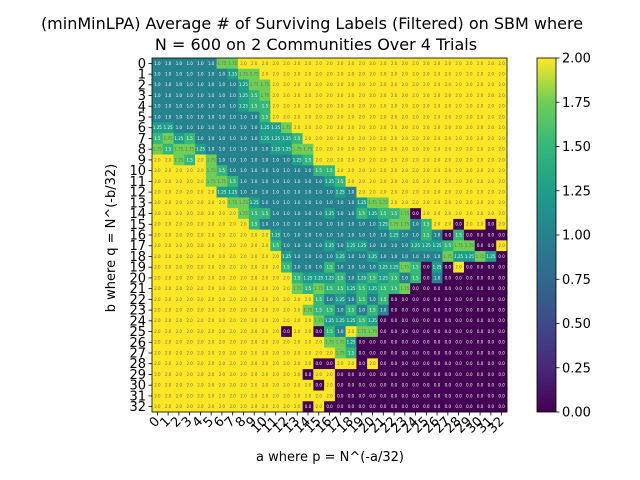 This screenshot has width=640, height=480. Describe the element at coordinates (243, 73) in the screenshot. I see `heatmap-cell-label: 1.75` at that location.